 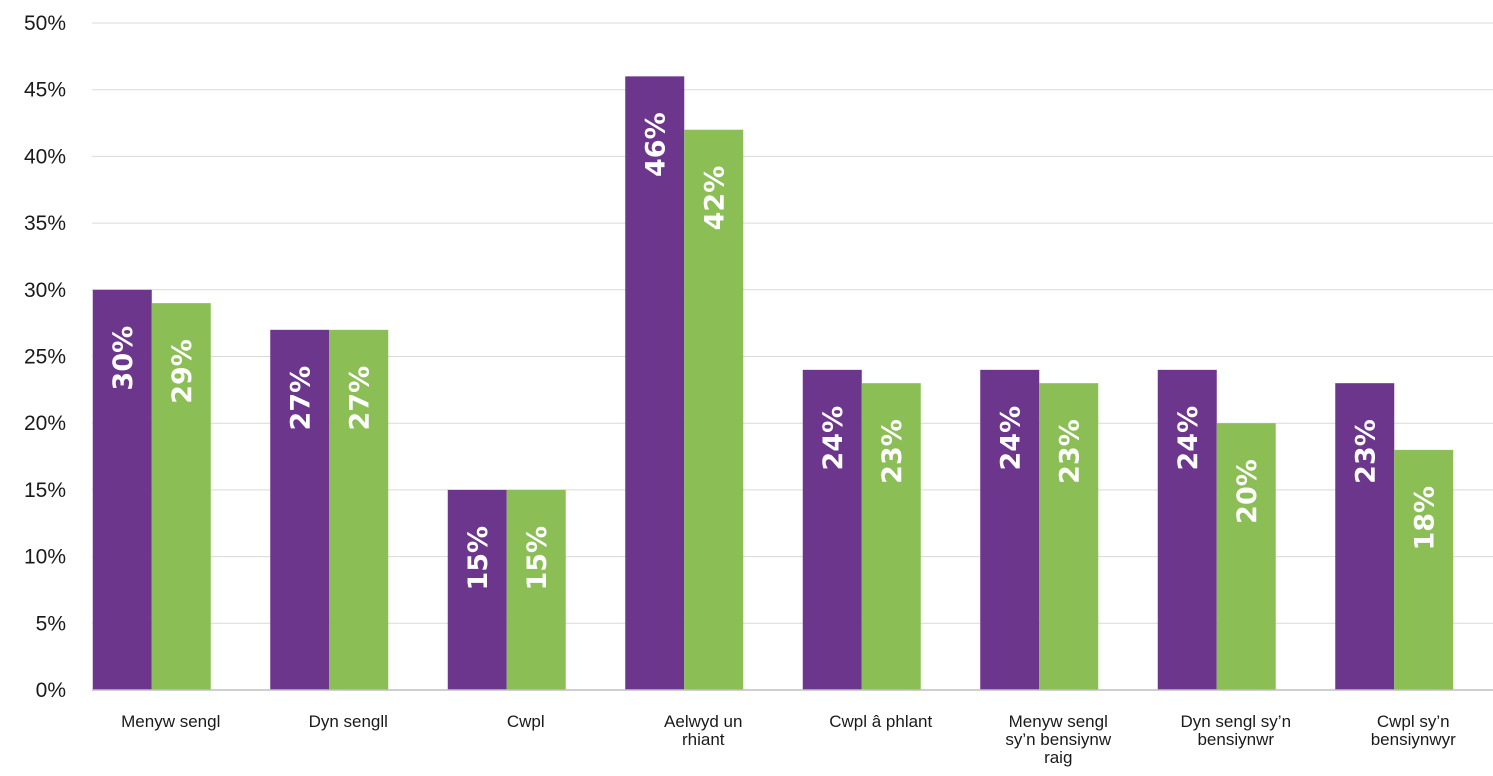 What do you see at coordinates (45, 90) in the screenshot?
I see `y-tick-label: 45%` at bounding box center [45, 90].